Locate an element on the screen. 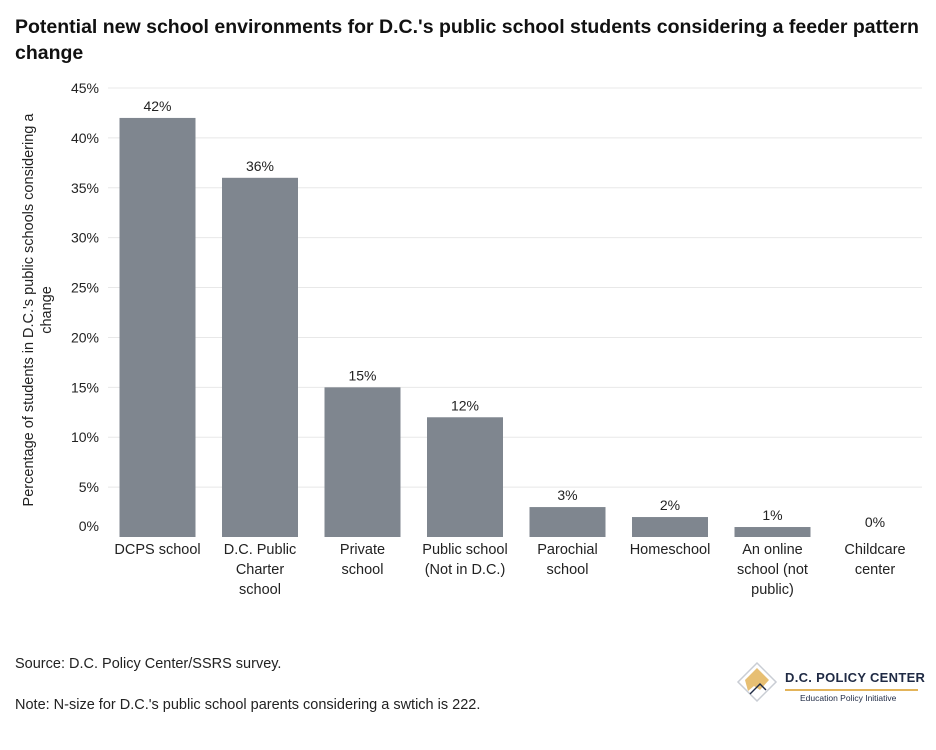  y-tick-label: 25% is located at coordinates (85, 288).